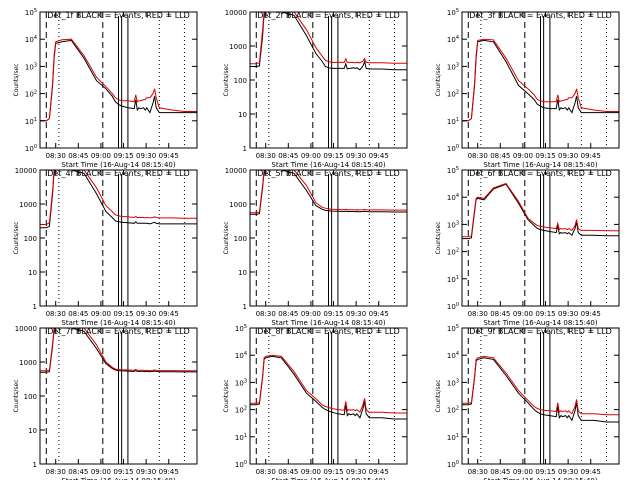 The width and height of the screenshot is (640, 480). I want to click on panel-title: Det_7f BLACK = Events, RED = LLD, so click(118, 331).